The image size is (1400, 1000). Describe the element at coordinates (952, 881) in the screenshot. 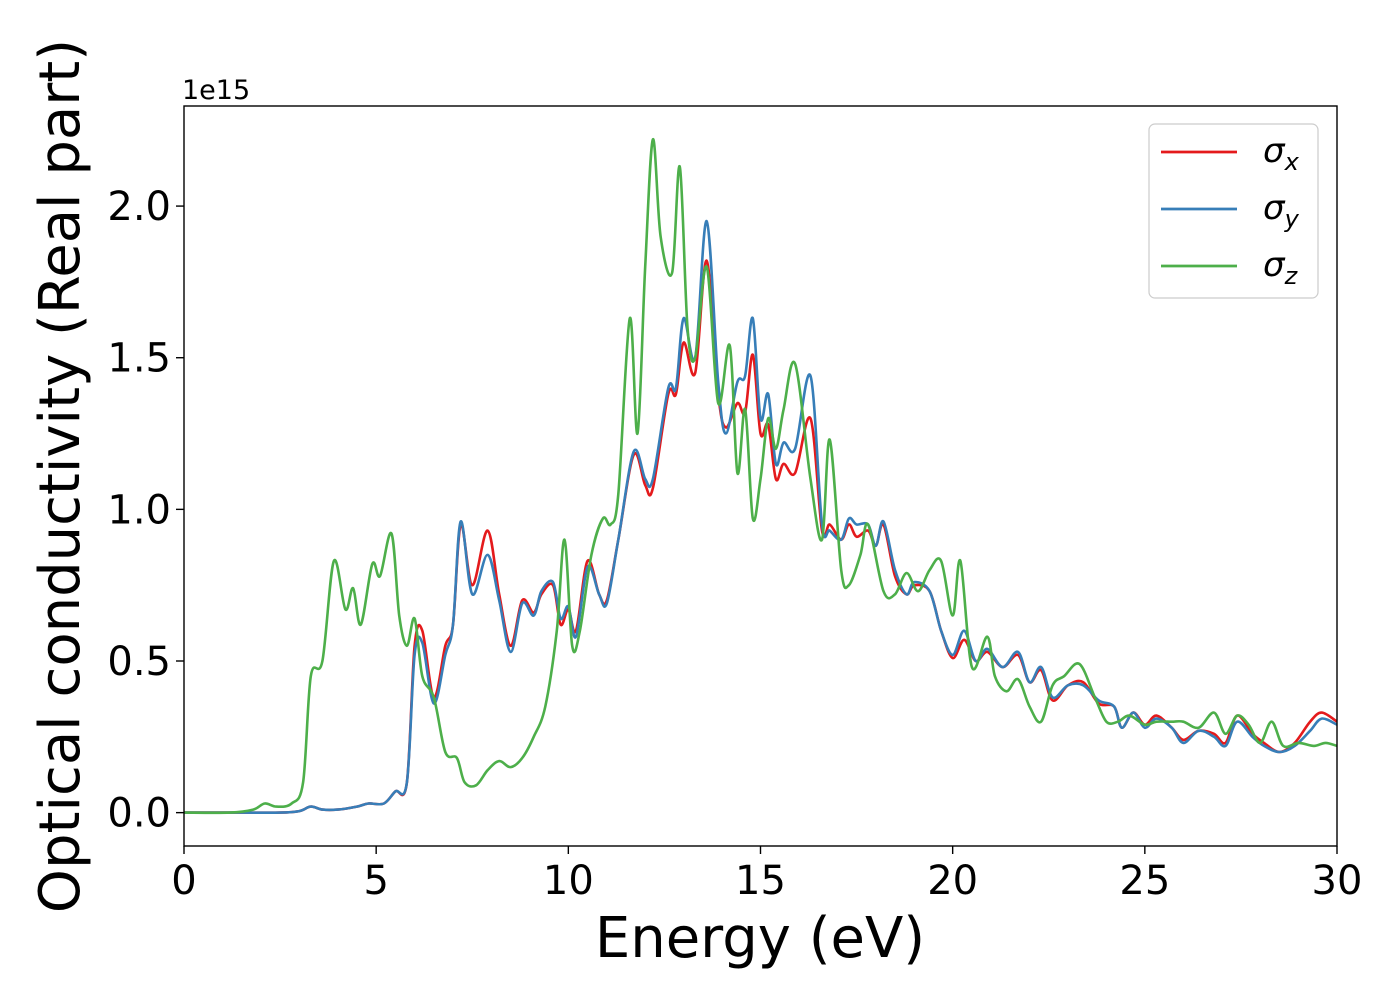

I see `x-tick-label: 20` at that location.